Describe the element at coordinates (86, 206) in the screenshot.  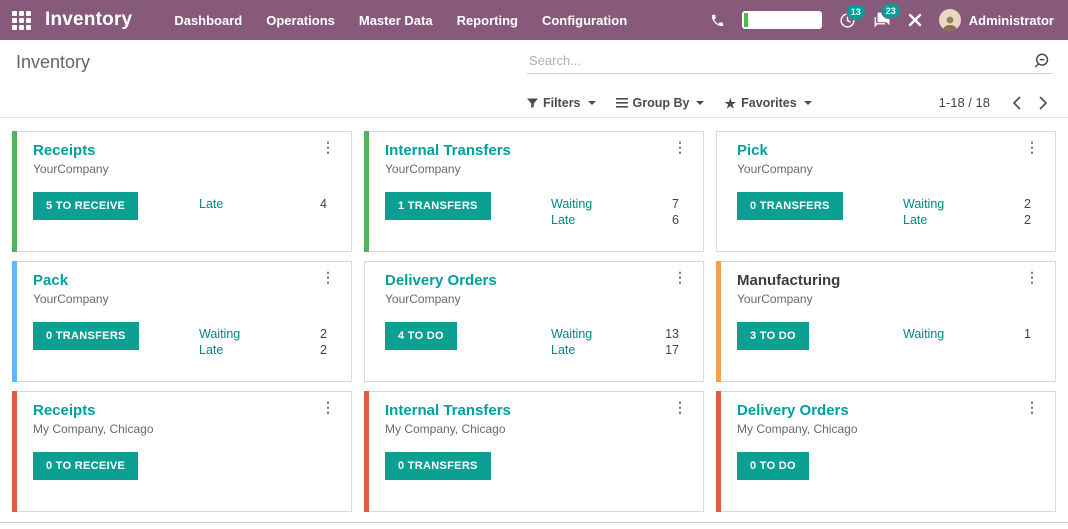
I see `card-action-button: 5 TO RECEIVE` at that location.